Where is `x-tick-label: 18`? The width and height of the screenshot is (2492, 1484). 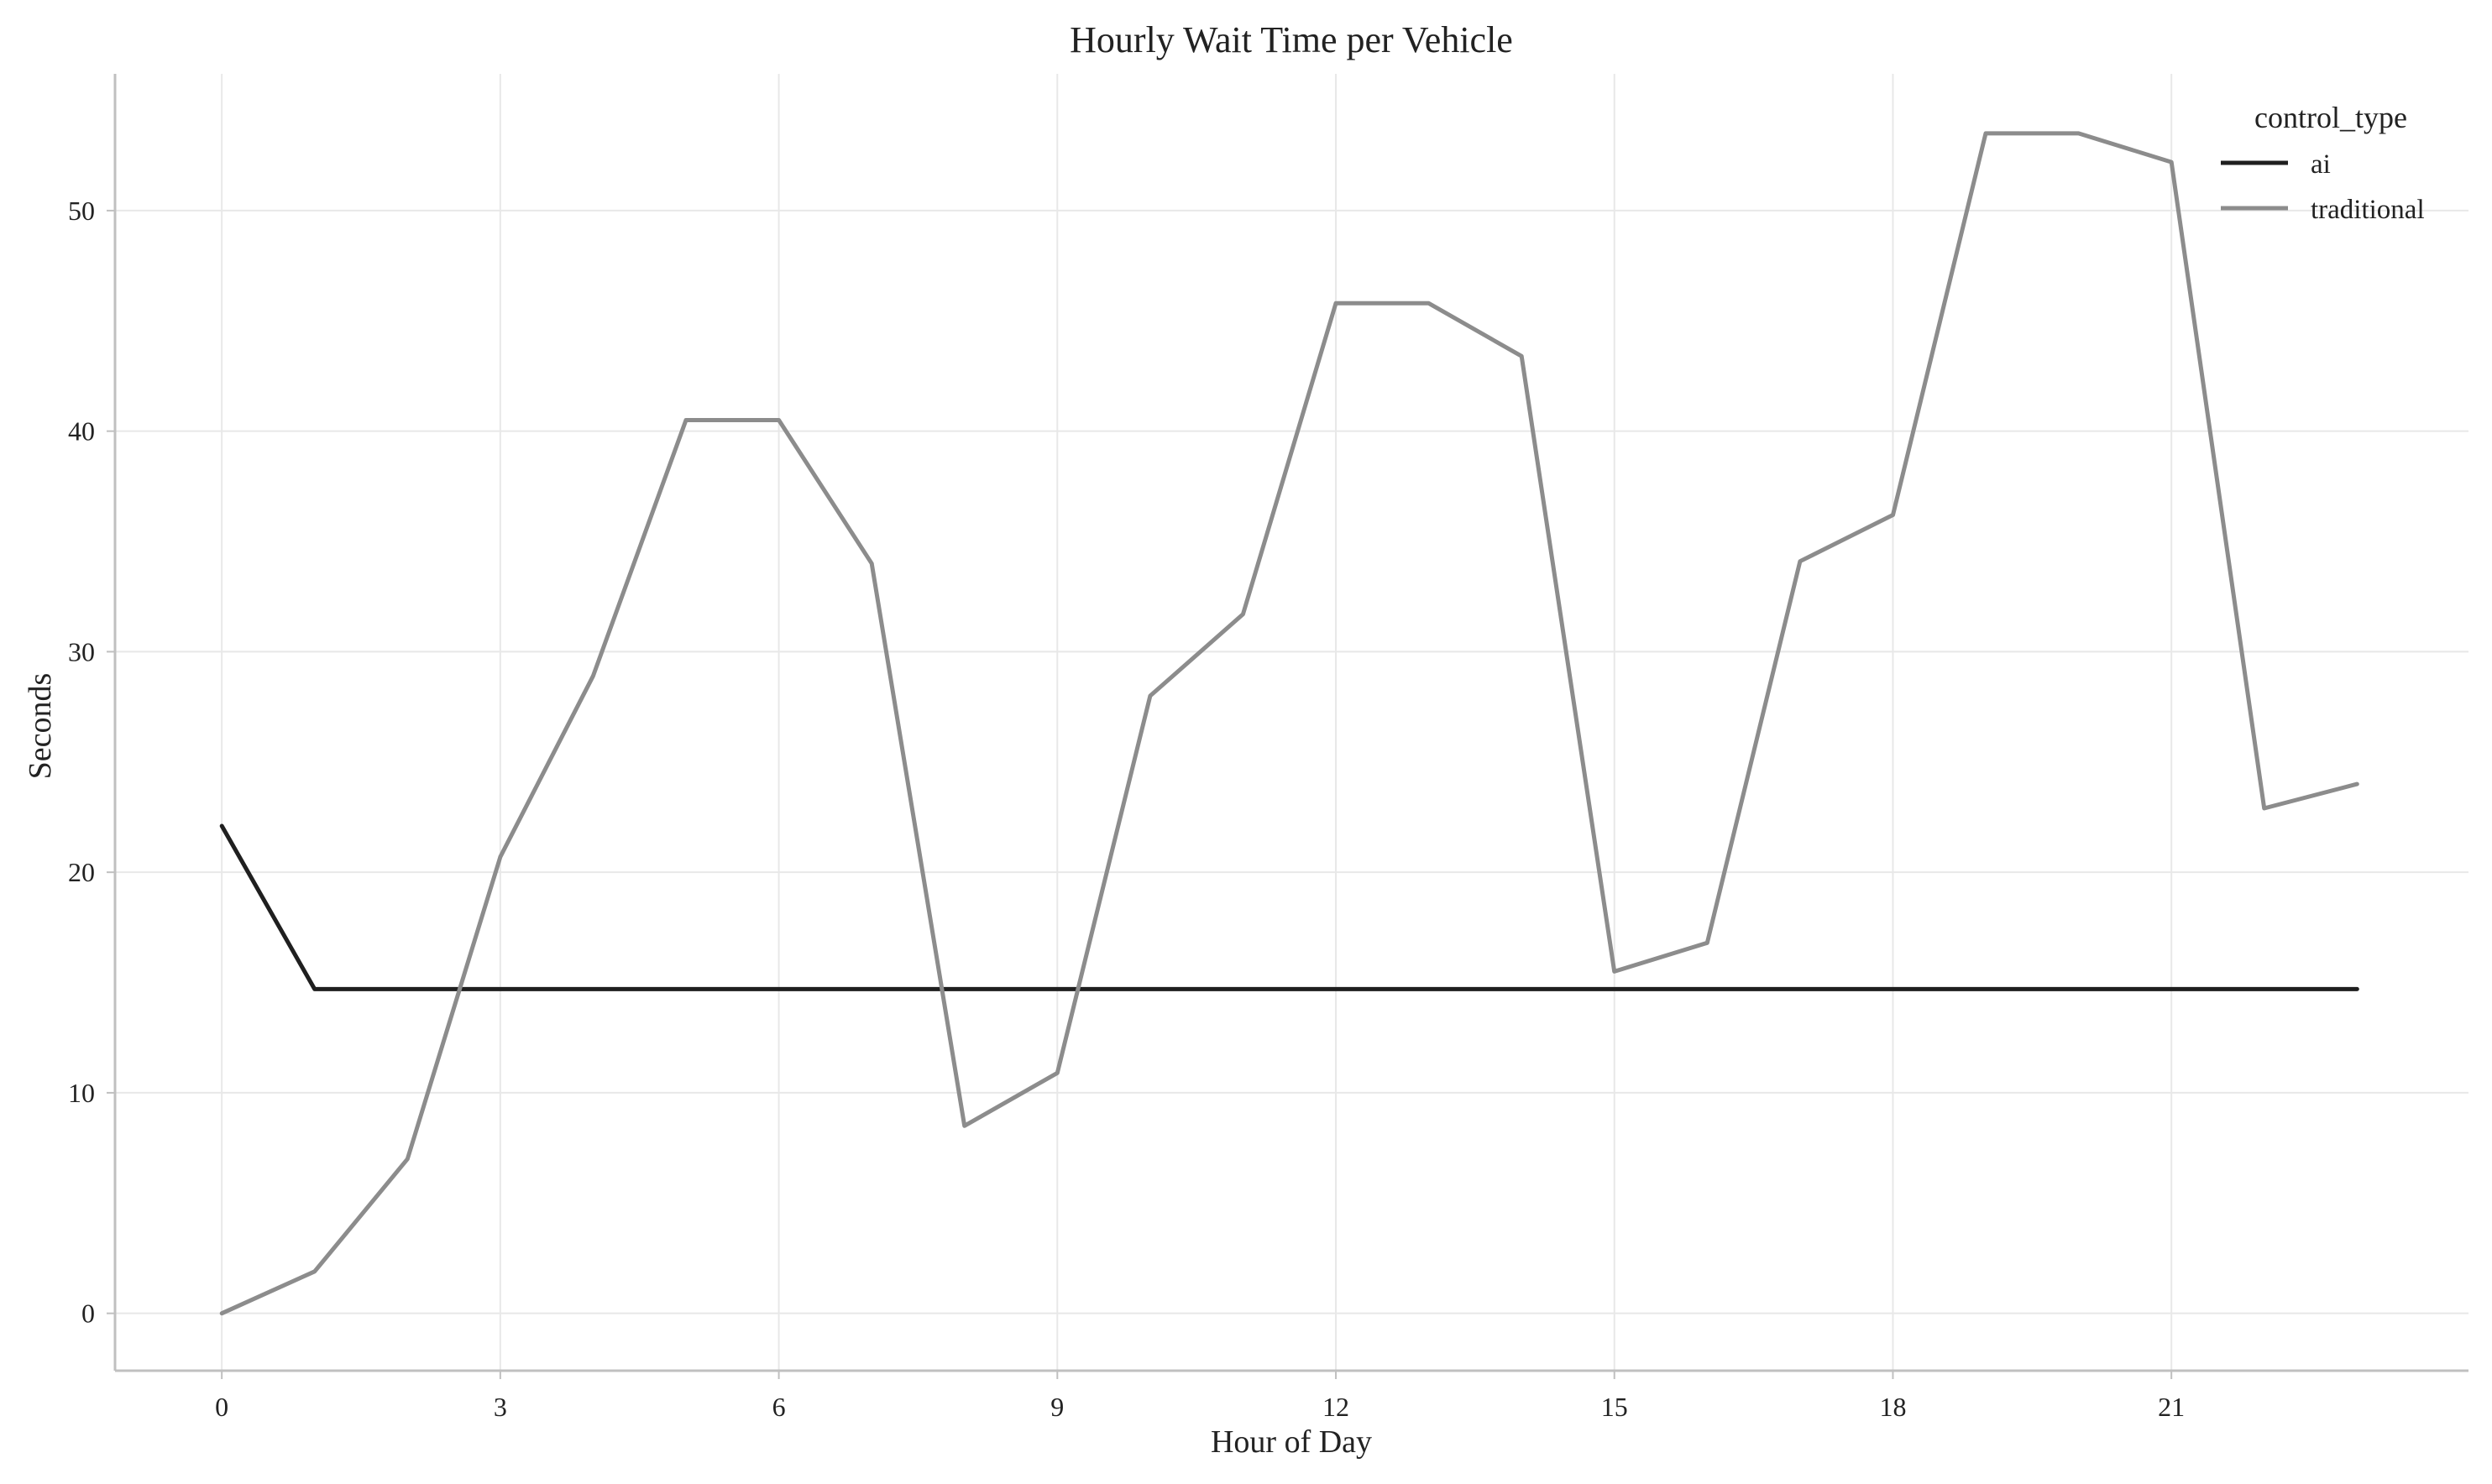 x-tick-label: 18 is located at coordinates (1892, 1407).